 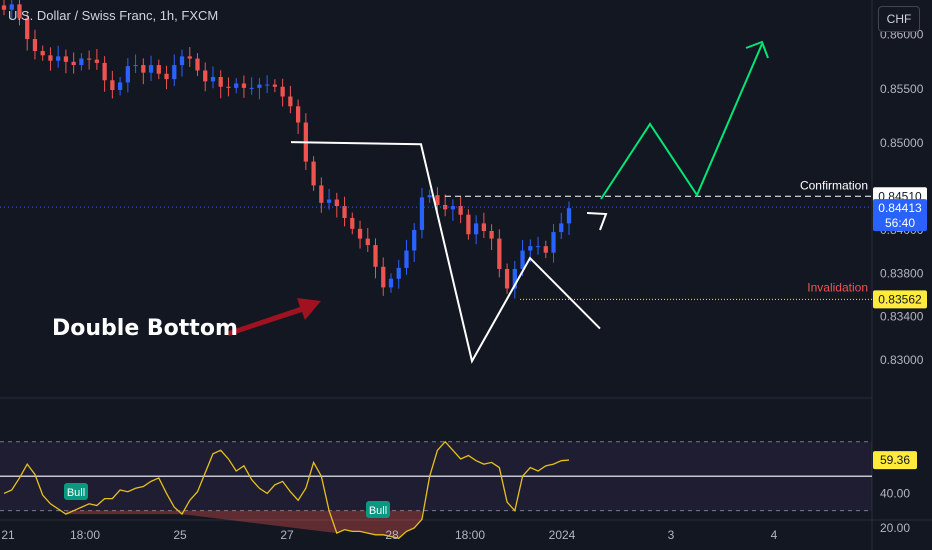 I want to click on time-tick-label: 2024, so click(x=562, y=535).